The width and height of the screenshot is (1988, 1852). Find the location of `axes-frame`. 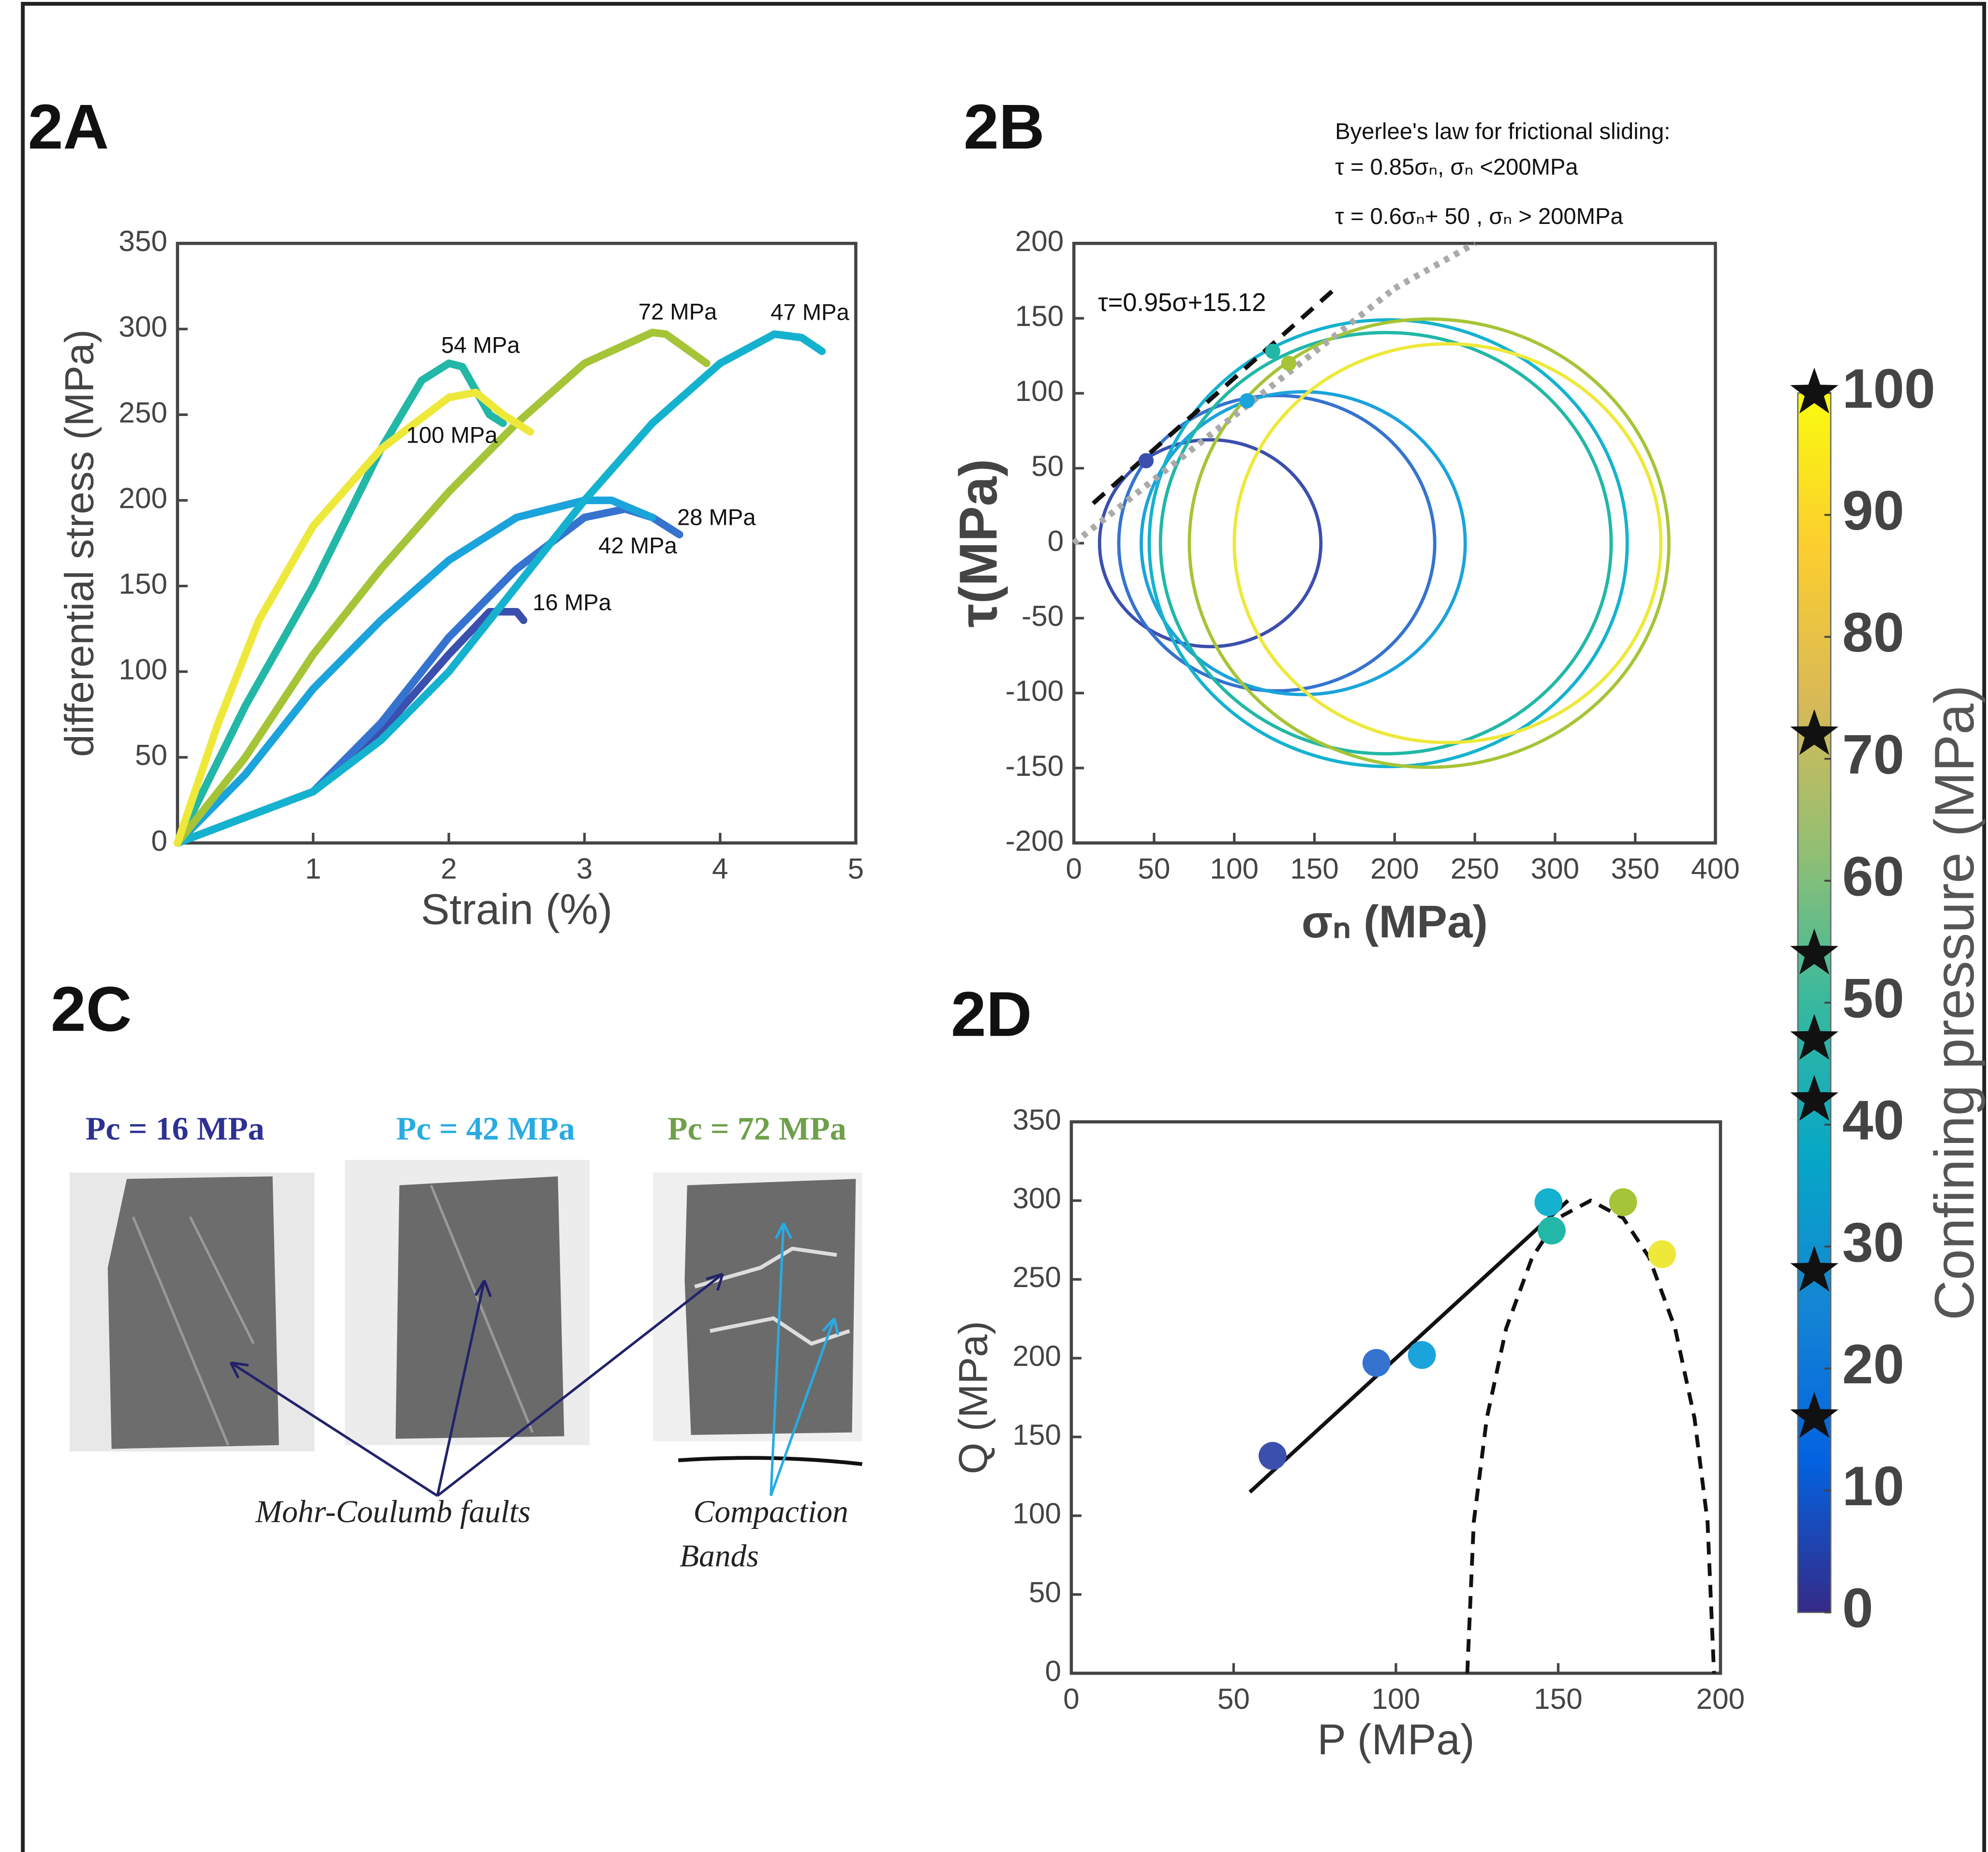

axes-frame is located at coordinates (517, 543).